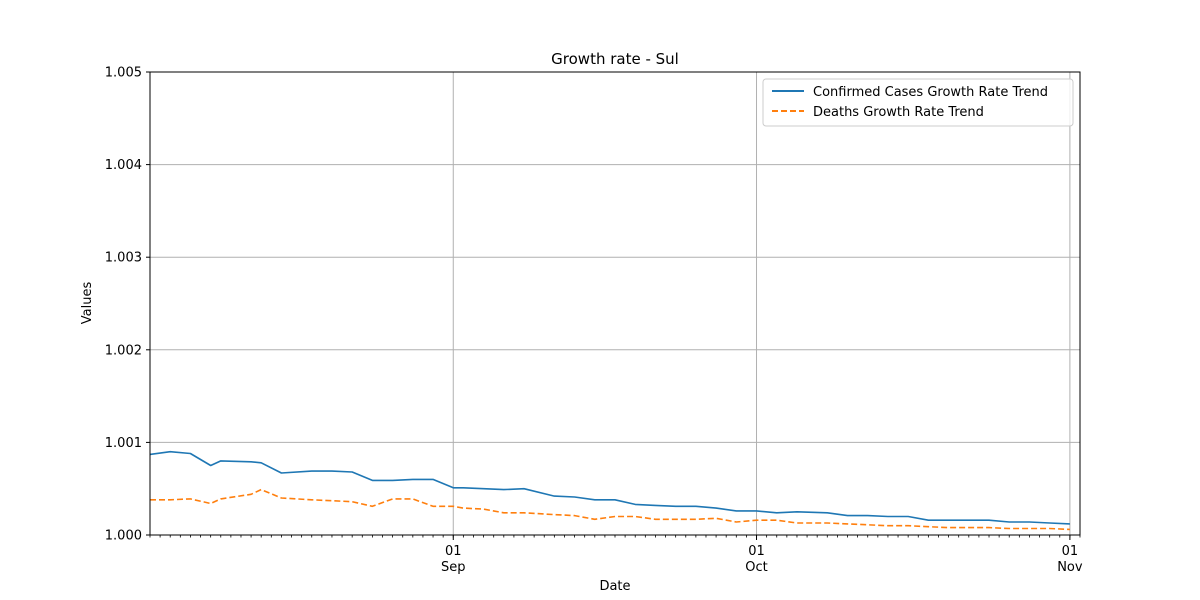 This screenshot has height=600, width=1200. What do you see at coordinates (898, 112) in the screenshot?
I see `legend-label-deaths: Deaths Growth Rate Trend` at bounding box center [898, 112].